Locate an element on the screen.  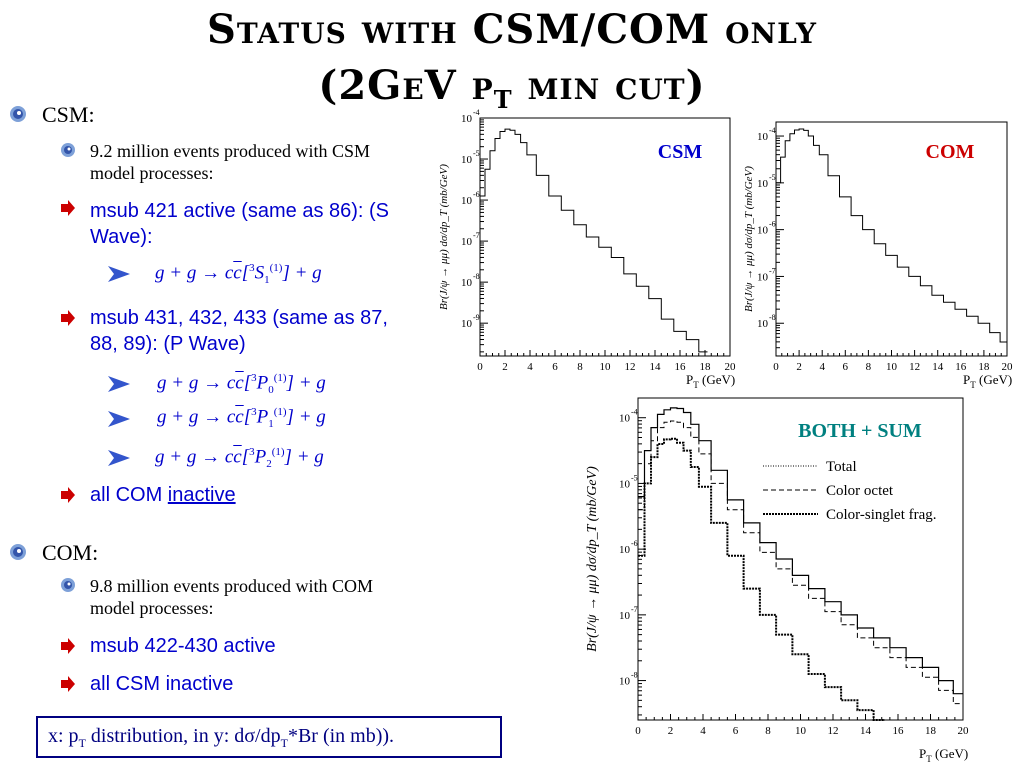
chart-label: COM is located at coordinates (950, 152).